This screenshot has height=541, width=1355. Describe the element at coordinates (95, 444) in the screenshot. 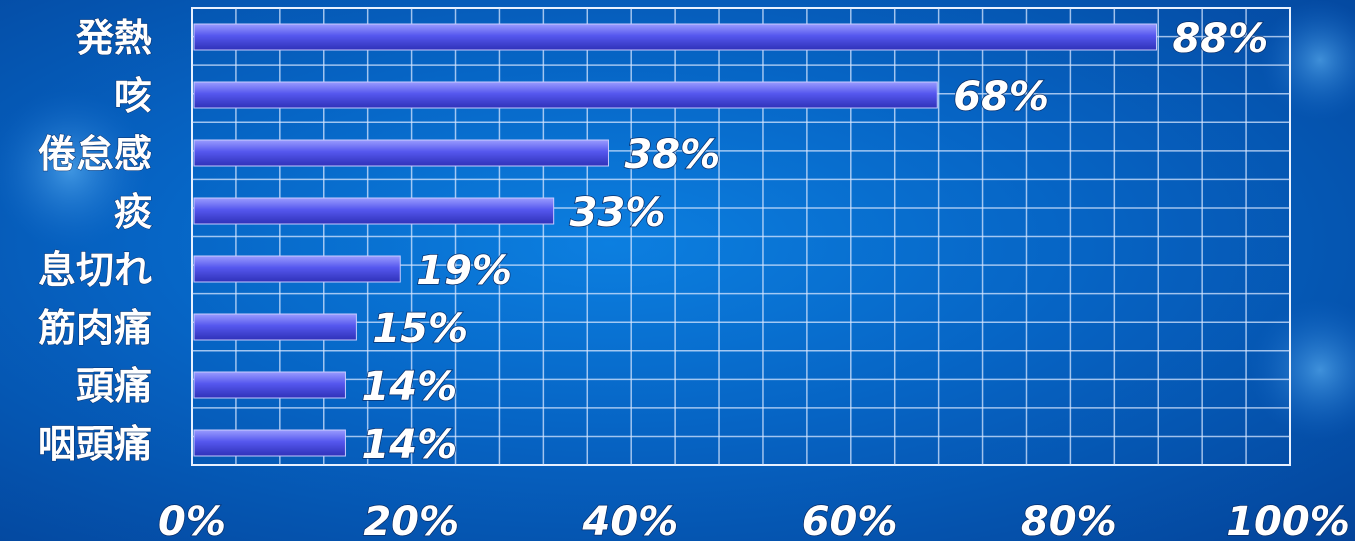

I see `category-label: 咽頭痛` at that location.